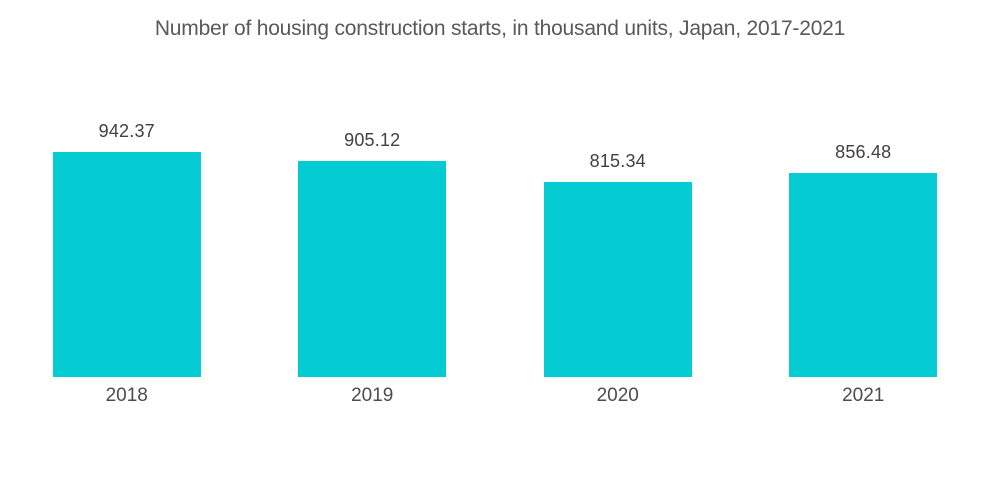  I want to click on bar-group-2020: 815.34, so click(618, 228).